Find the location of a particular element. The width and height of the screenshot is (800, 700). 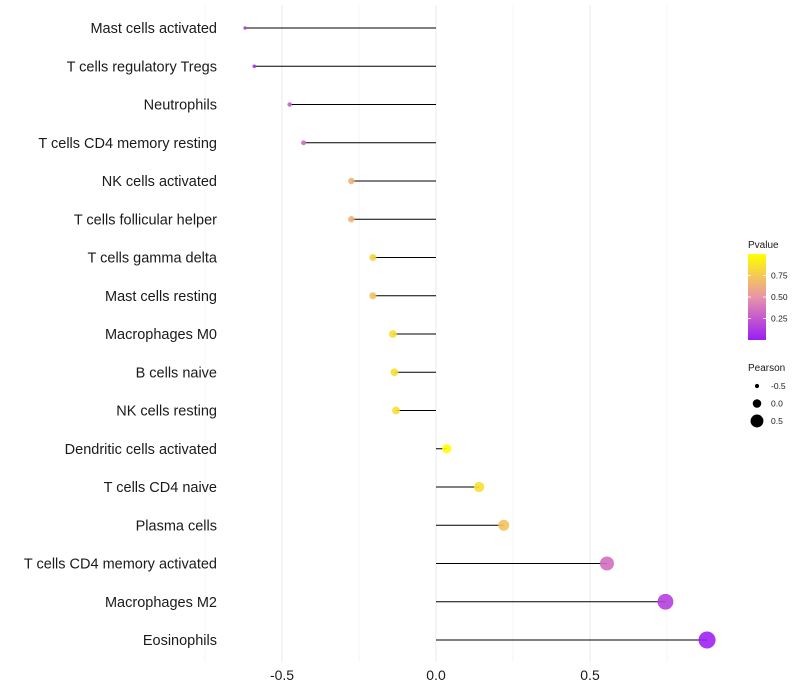

category-label: T cells regulatory Tregs is located at coordinates (142, 67).